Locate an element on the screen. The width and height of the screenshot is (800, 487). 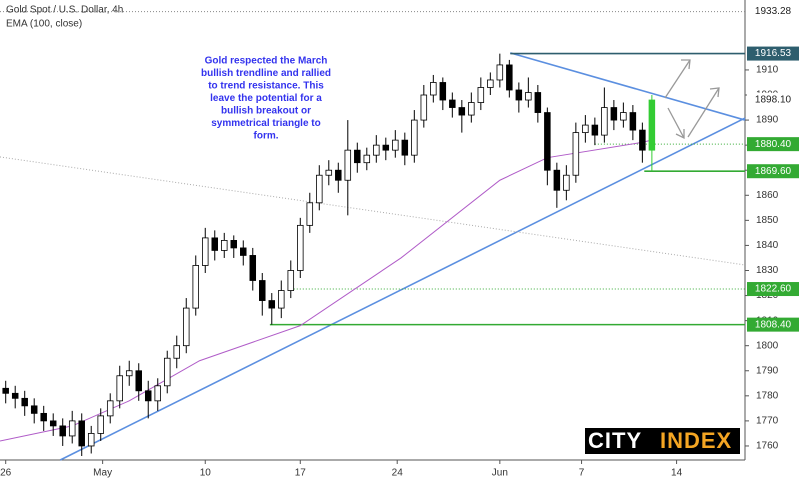
indicator-label: EMA (100, close) is located at coordinates (44, 24).